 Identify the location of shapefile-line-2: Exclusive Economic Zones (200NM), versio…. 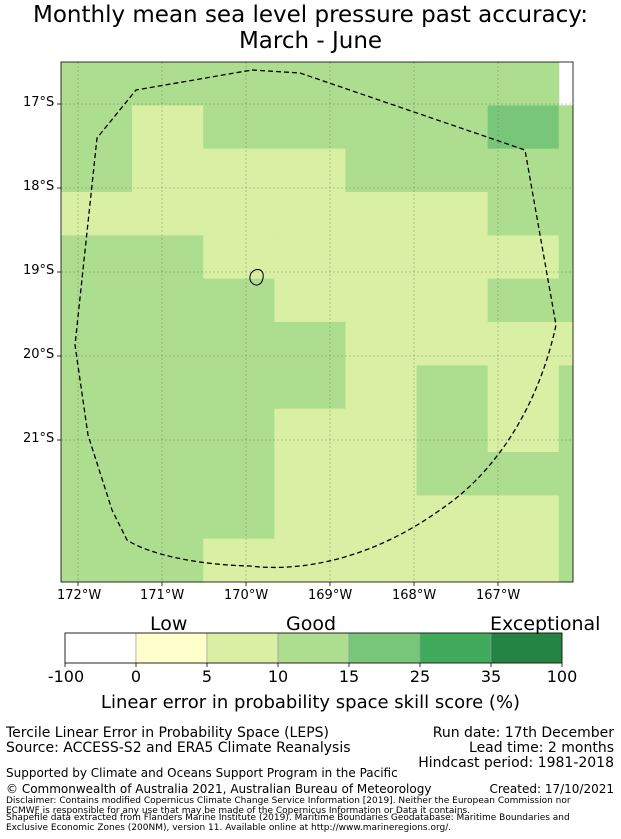
(229, 828).